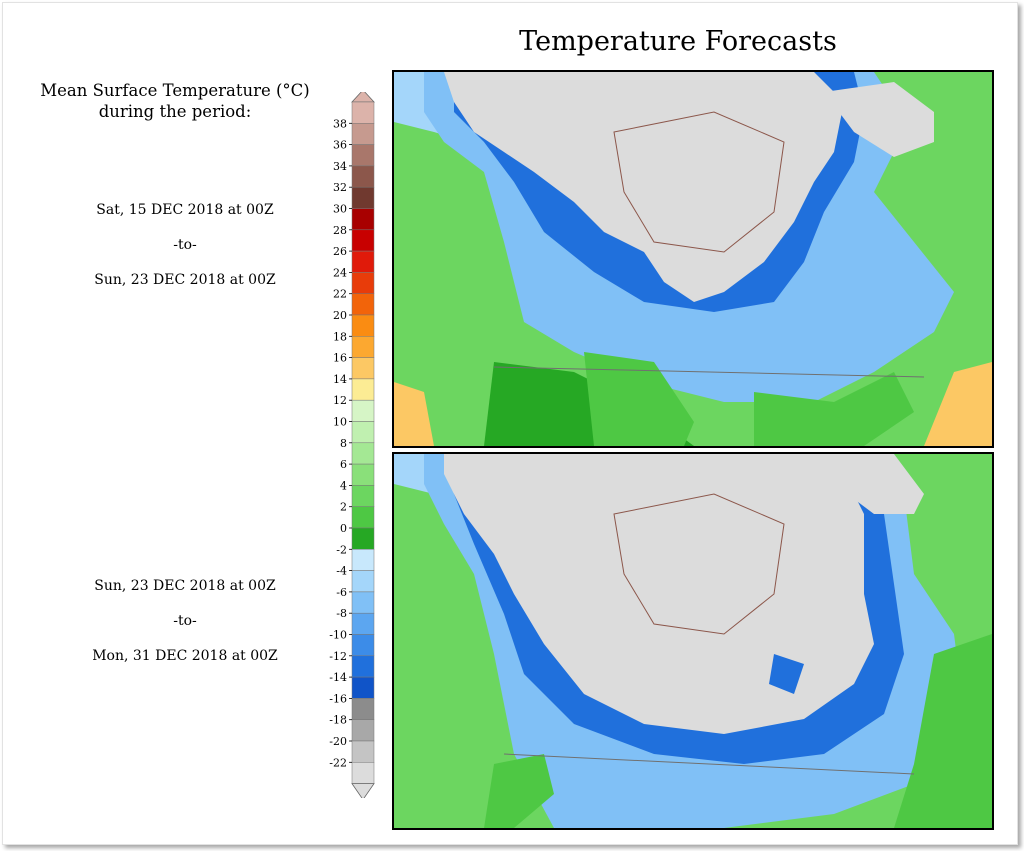 The height and width of the screenshot is (851, 1024). Describe the element at coordinates (343, 443) in the screenshot. I see `colorbar-tick-label: 8` at that location.